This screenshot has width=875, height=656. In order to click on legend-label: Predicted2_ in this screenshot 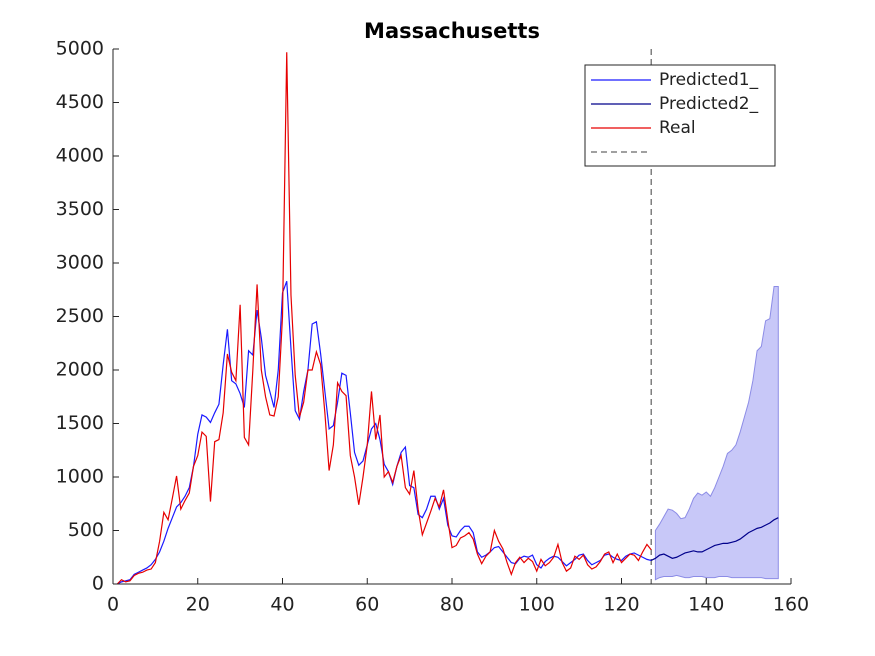, I will do `click(709, 104)`.